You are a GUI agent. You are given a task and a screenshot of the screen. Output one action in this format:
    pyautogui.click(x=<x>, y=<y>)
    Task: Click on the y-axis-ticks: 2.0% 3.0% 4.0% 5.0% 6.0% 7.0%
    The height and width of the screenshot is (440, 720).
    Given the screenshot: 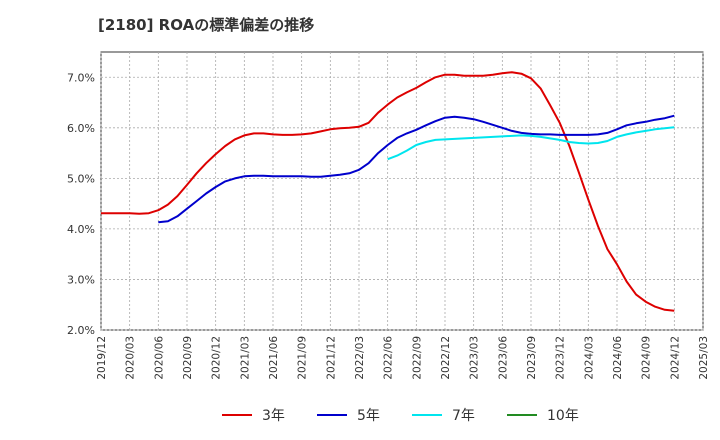 What is the action you would take?
    pyautogui.click(x=81, y=204)
    